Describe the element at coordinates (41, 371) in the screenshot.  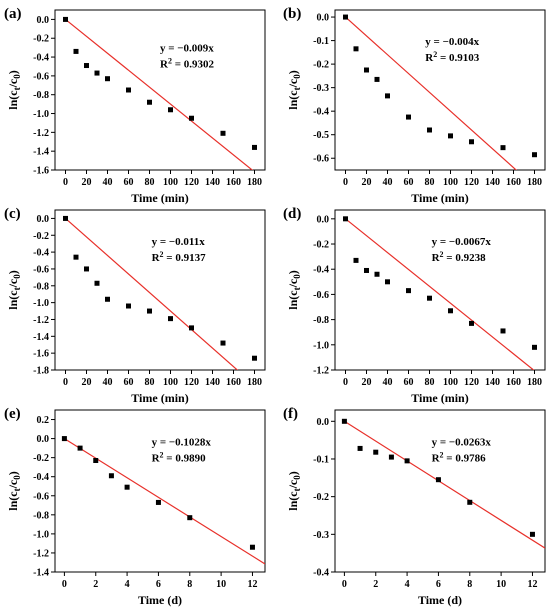
I see `y-tick-label: -1.8` at that location.